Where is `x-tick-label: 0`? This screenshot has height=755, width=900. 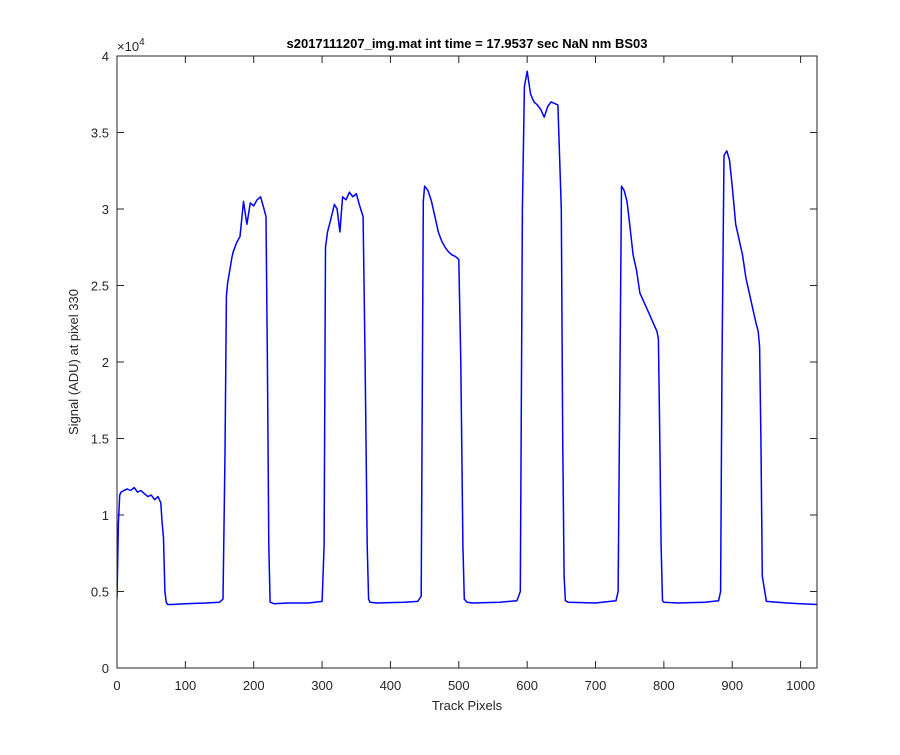 x-tick-label: 0 is located at coordinates (116, 685).